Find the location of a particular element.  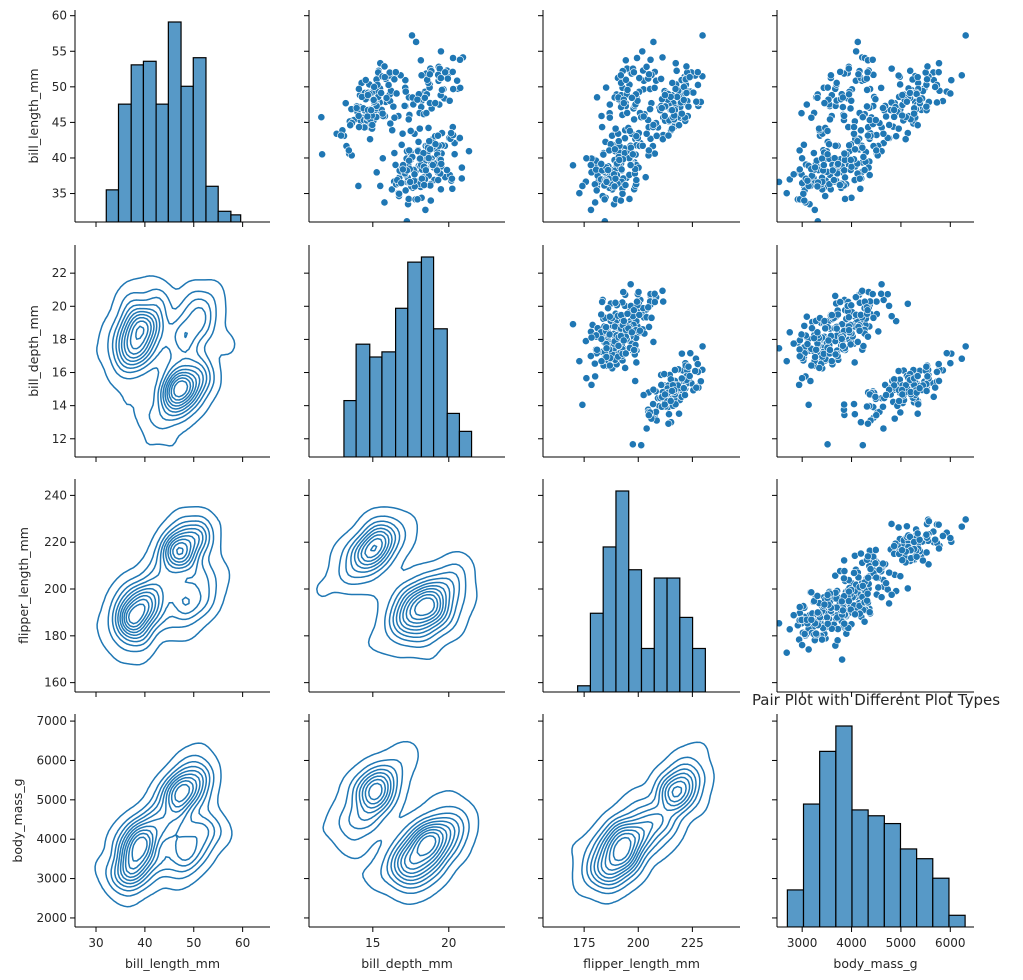

x-axis-label: body_mass_g is located at coordinates (875, 963).